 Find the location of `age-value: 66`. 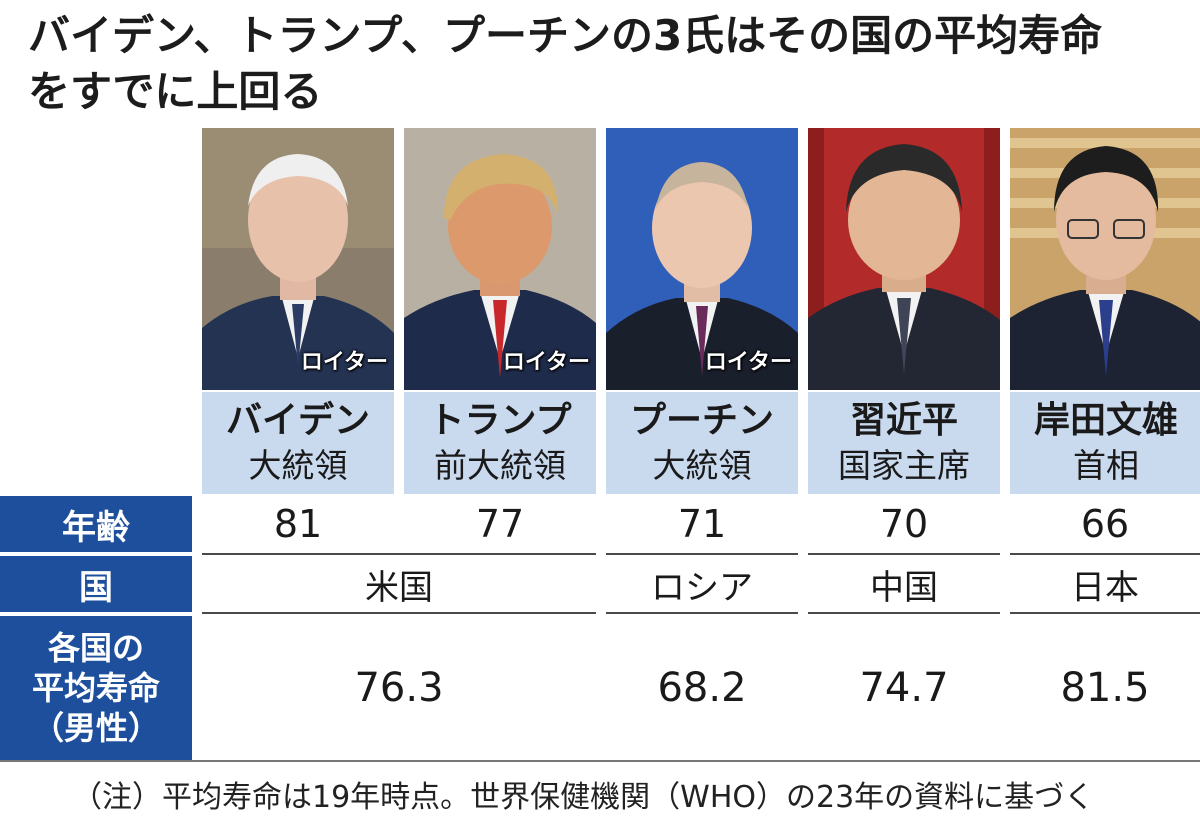

age-value: 66 is located at coordinates (1105, 524).